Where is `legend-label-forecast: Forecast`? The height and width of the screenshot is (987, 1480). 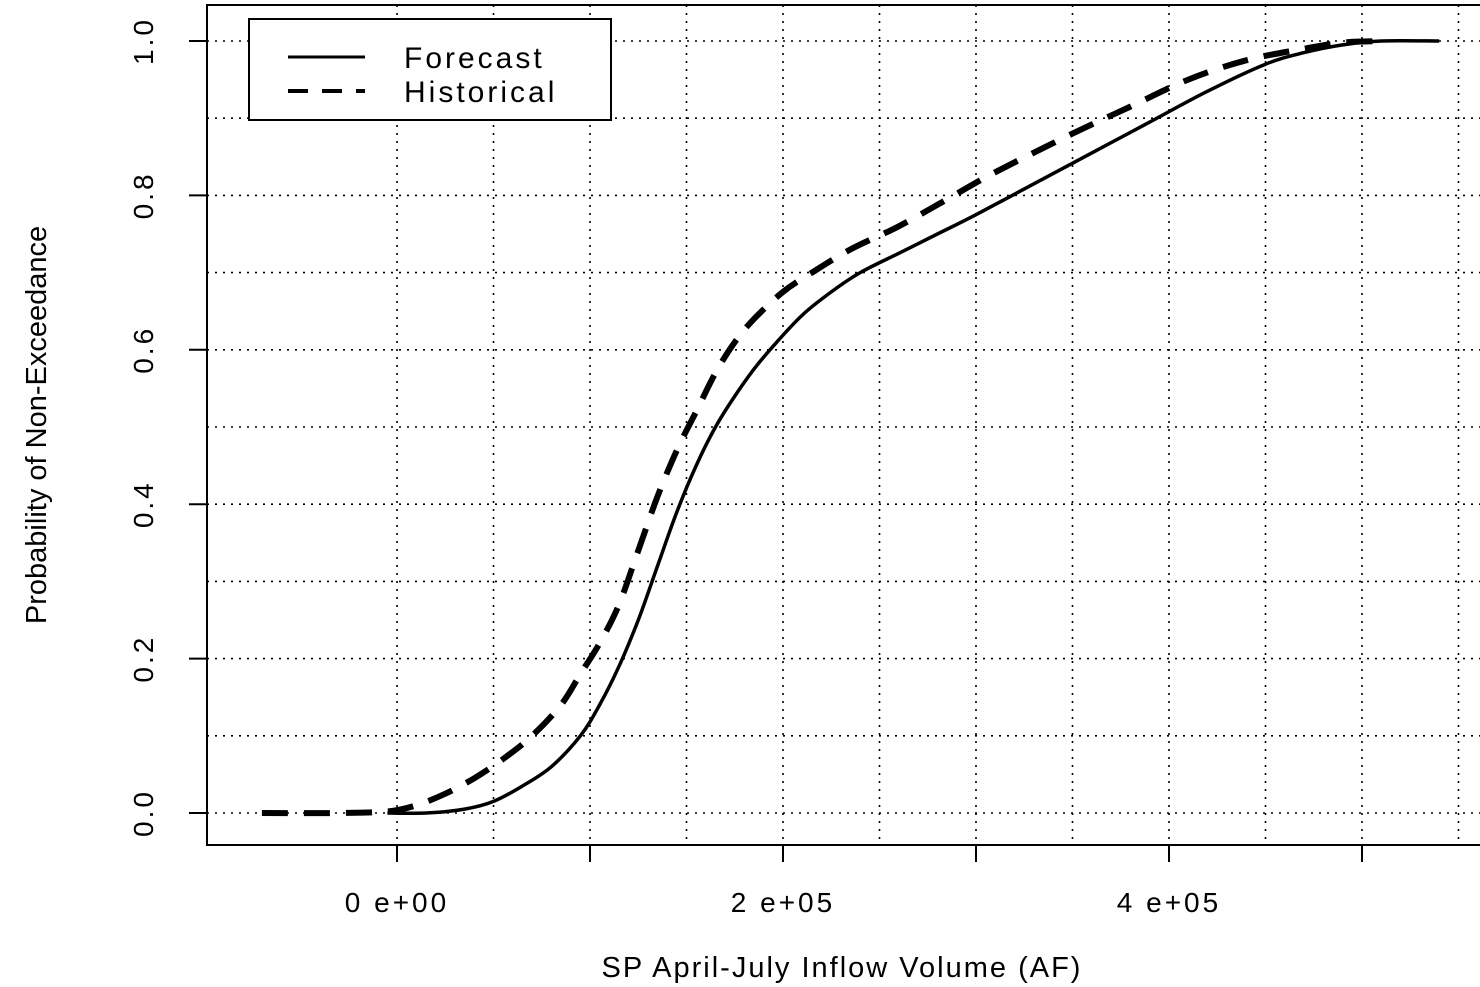
legend-label-forecast: Forecast is located at coordinates (474, 58).